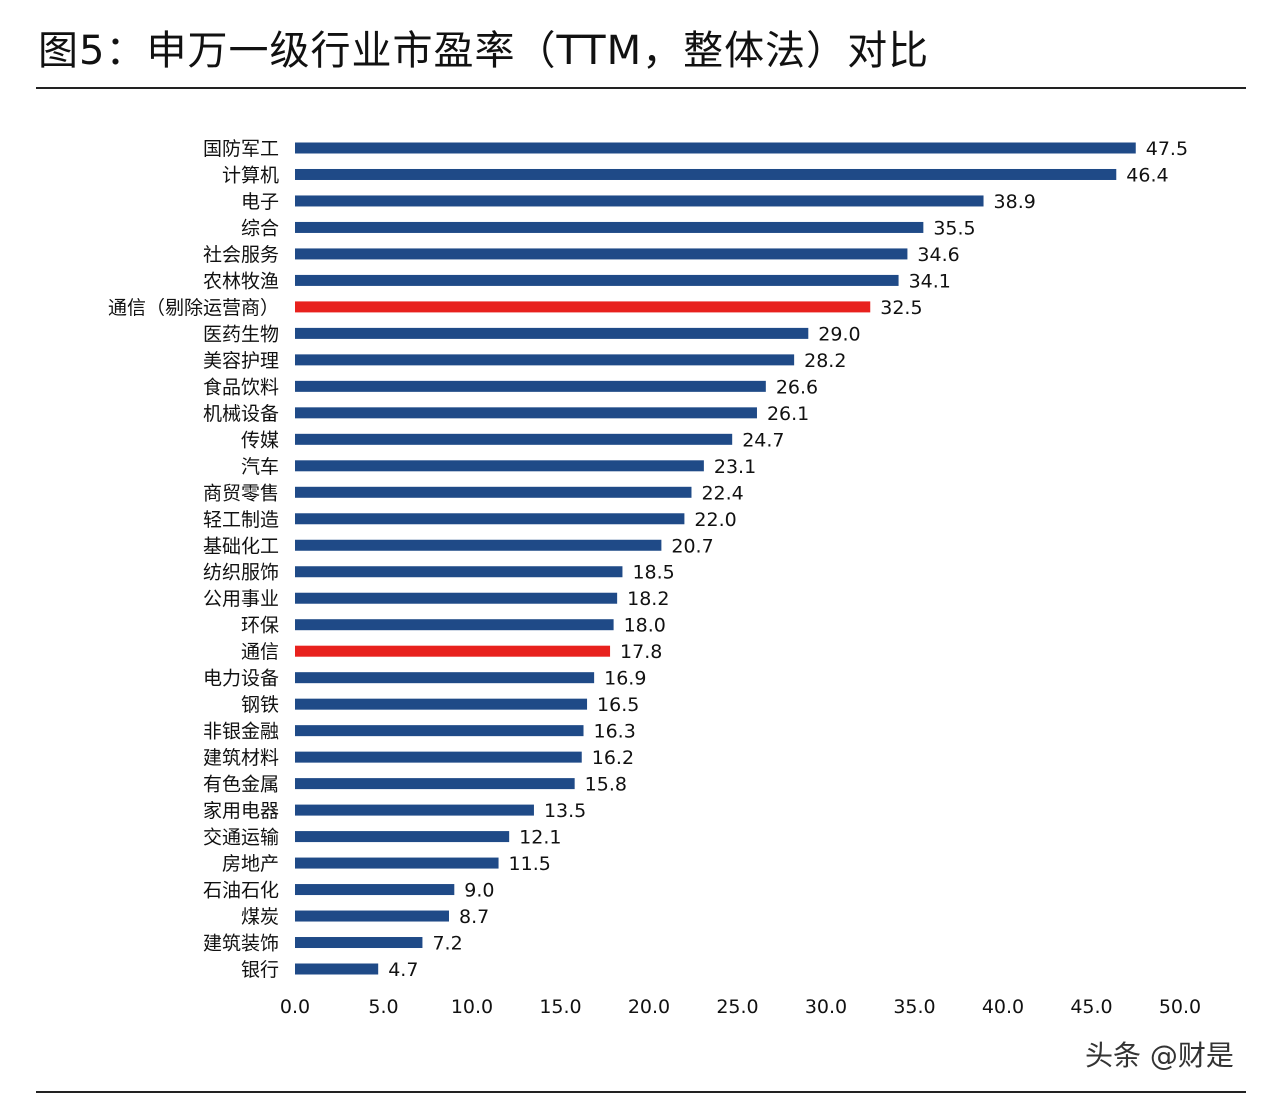 The width and height of the screenshot is (1284, 1098). Describe the element at coordinates (403, 970) in the screenshot. I see `value-label: 4.7` at that location.